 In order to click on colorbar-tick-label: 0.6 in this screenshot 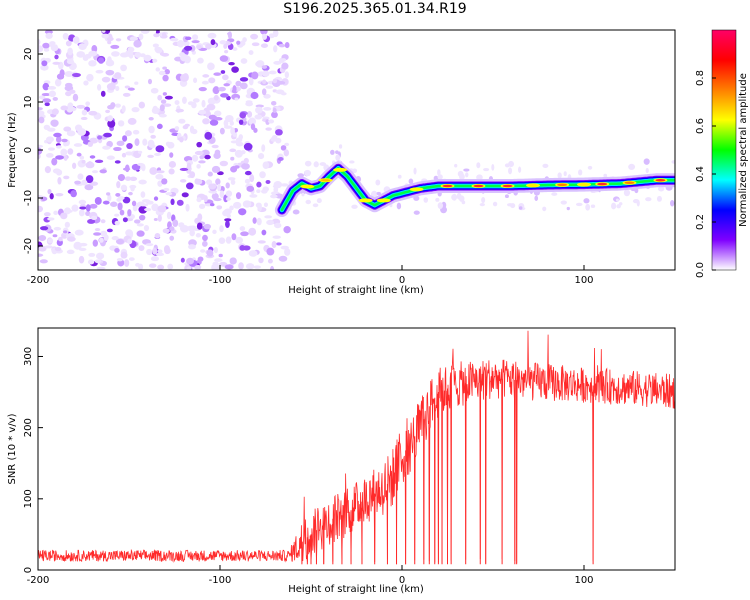, I will do `click(700, 126)`.